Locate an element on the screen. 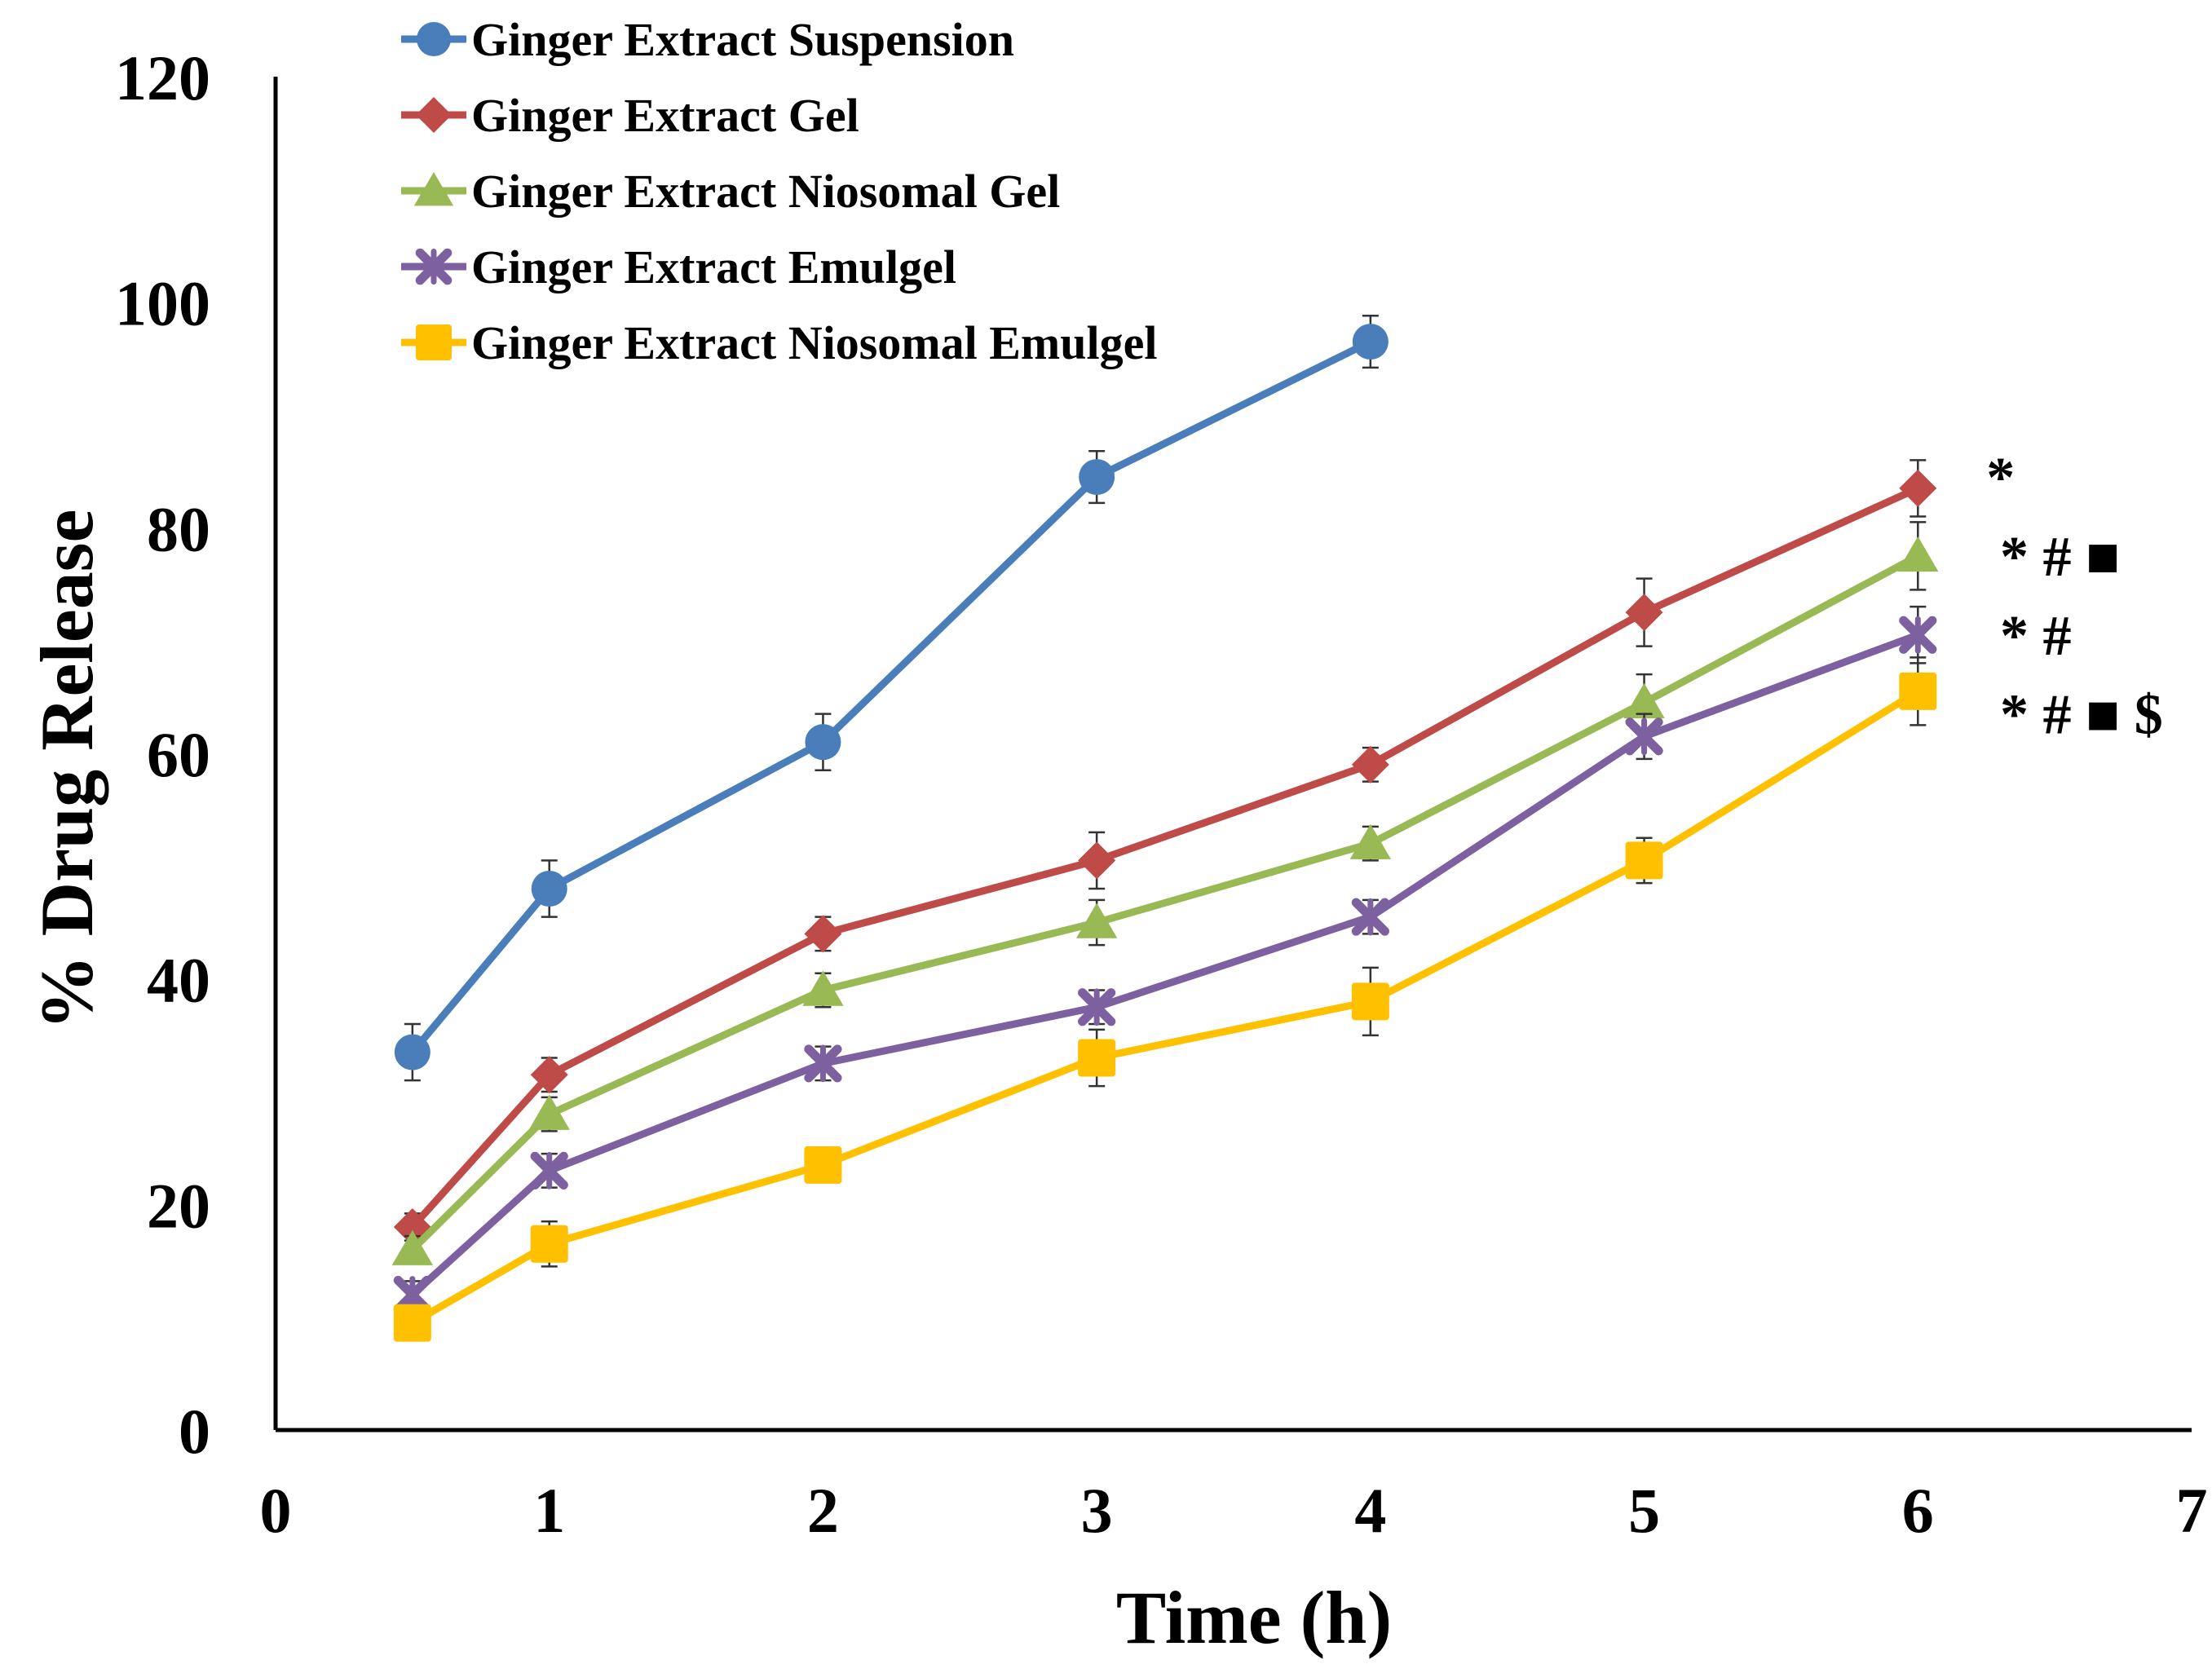 The height and width of the screenshot is (1673, 2212). legend-entry: Ginger Extract Emulgel is located at coordinates (678, 267).